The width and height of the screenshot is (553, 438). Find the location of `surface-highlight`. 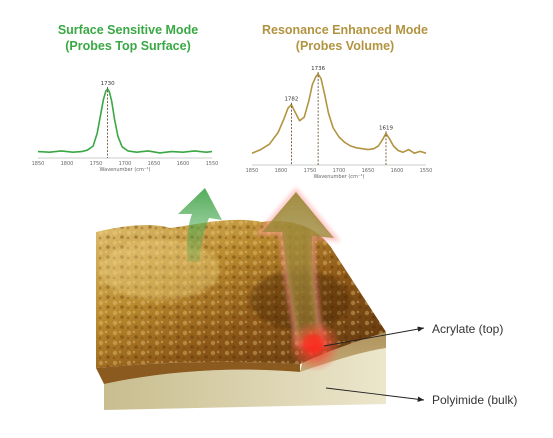

surface-highlight is located at coordinates (160, 270).